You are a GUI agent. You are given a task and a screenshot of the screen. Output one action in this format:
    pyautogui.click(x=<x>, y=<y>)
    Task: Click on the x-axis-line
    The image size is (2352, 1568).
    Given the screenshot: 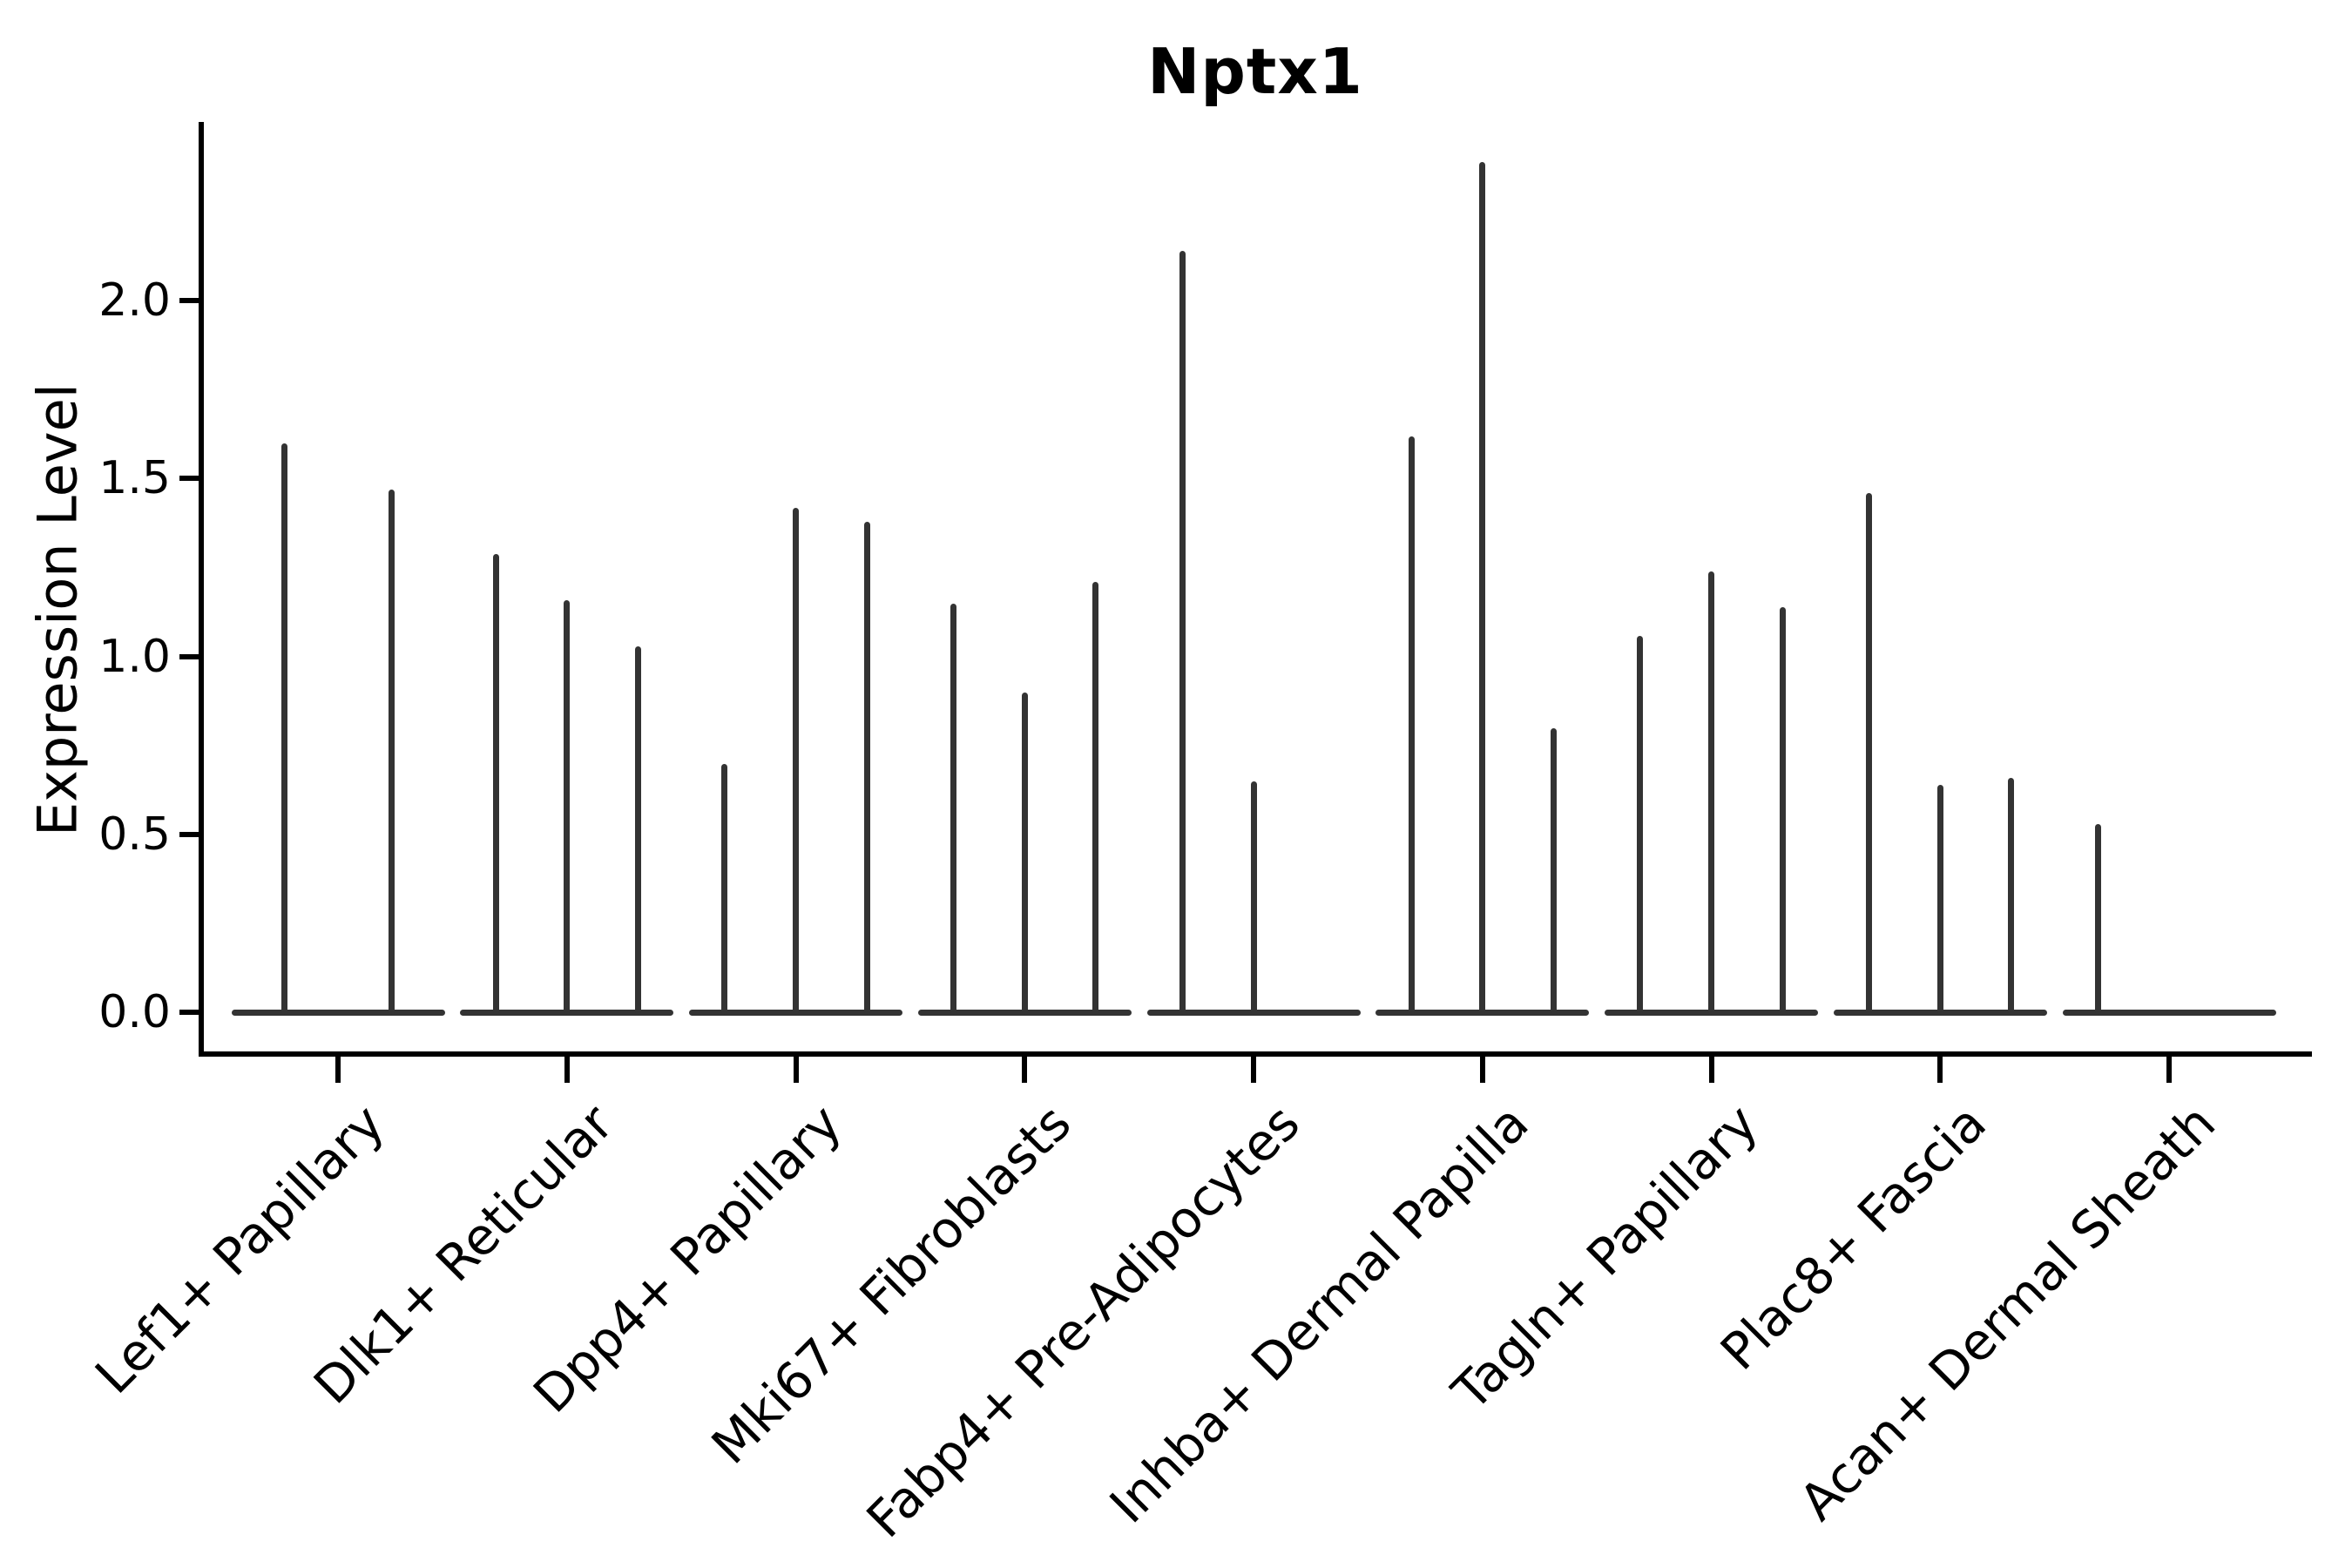 What is the action you would take?
    pyautogui.click(x=1255, y=1054)
    